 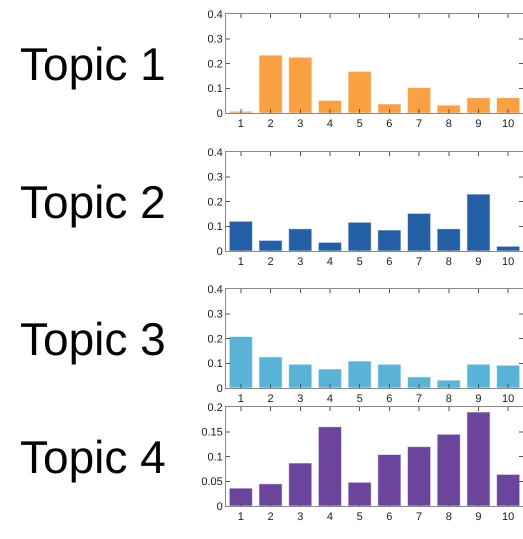 What do you see at coordinates (93, 64) in the screenshot?
I see `text: Topic 1` at bounding box center [93, 64].